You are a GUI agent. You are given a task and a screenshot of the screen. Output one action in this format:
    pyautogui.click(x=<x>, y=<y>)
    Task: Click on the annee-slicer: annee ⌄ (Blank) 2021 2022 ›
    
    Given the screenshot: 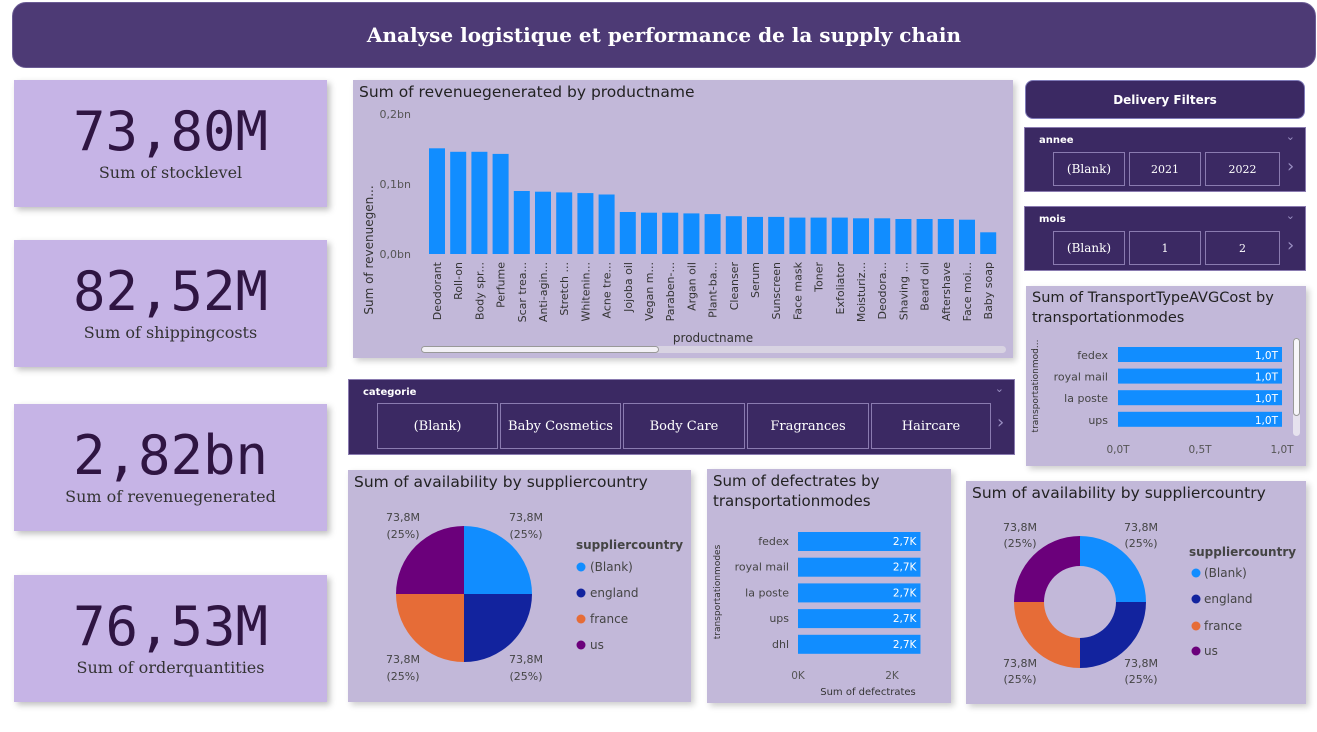 What is the action you would take?
    pyautogui.click(x=1165, y=159)
    